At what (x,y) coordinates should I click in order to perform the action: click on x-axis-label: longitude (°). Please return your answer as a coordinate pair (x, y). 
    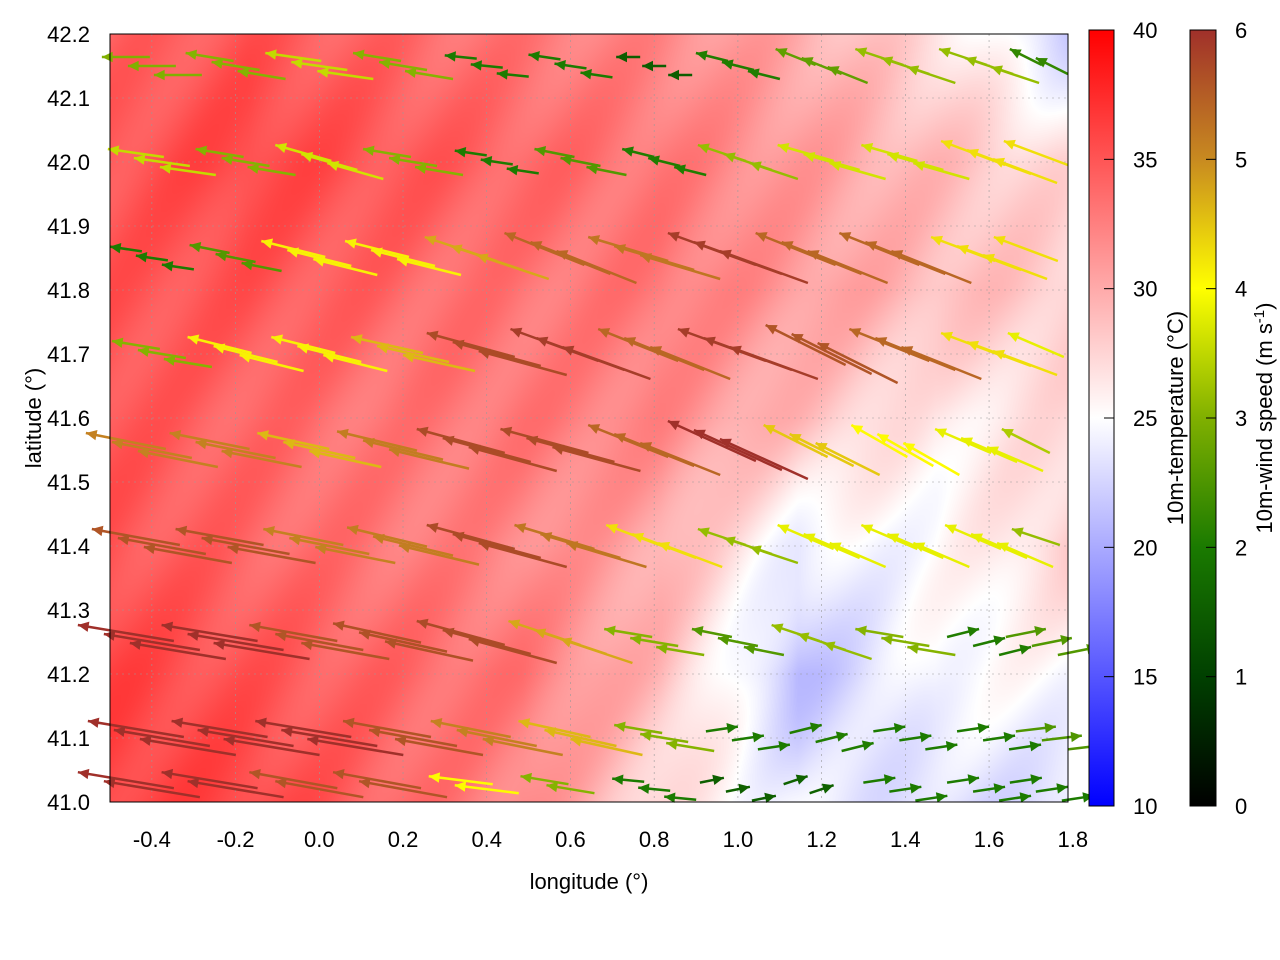
    Looking at the image, I should click on (589, 881).